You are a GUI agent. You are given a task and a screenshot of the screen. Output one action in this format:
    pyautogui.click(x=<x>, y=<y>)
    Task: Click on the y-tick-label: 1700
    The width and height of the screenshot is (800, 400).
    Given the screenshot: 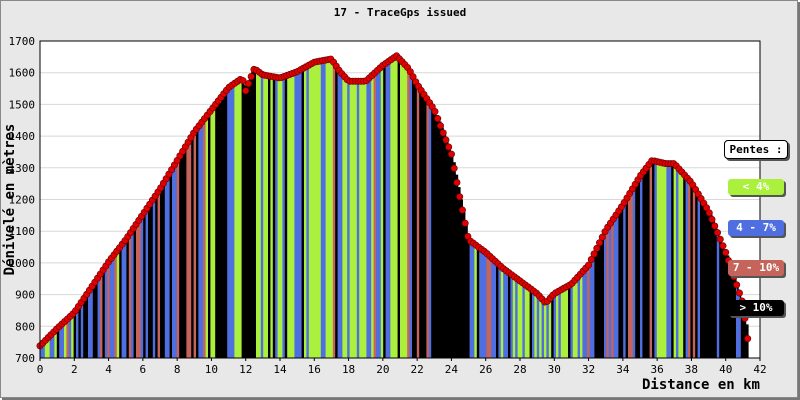 What is the action you would take?
    pyautogui.click(x=22, y=41)
    